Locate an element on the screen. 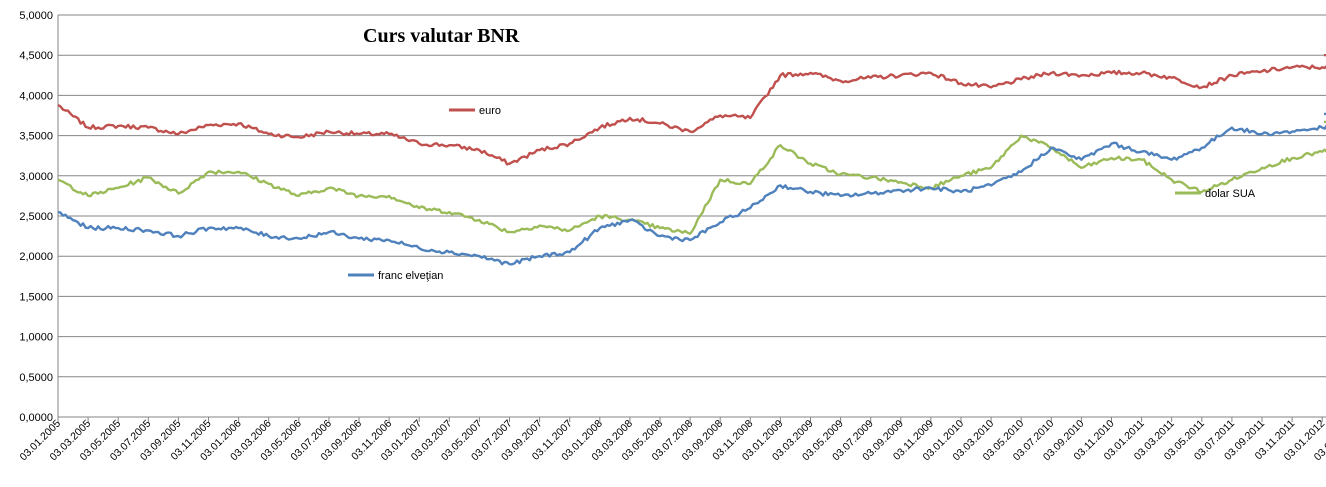  chart-title: Curs valutar BNR is located at coordinates (441, 36).